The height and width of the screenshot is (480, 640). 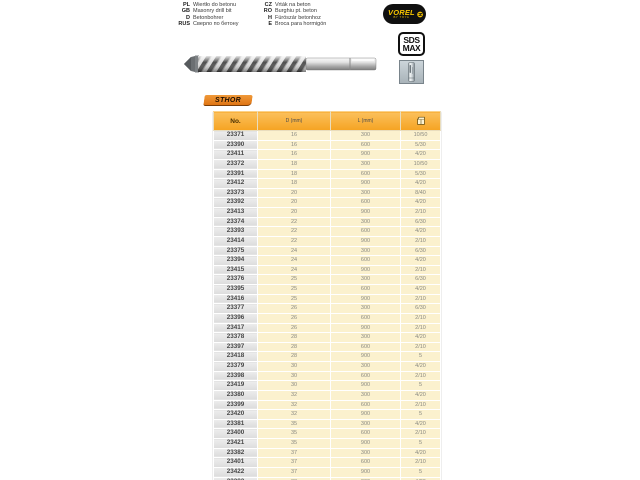 I want to click on language-code: RUS, so click(x=184, y=23).